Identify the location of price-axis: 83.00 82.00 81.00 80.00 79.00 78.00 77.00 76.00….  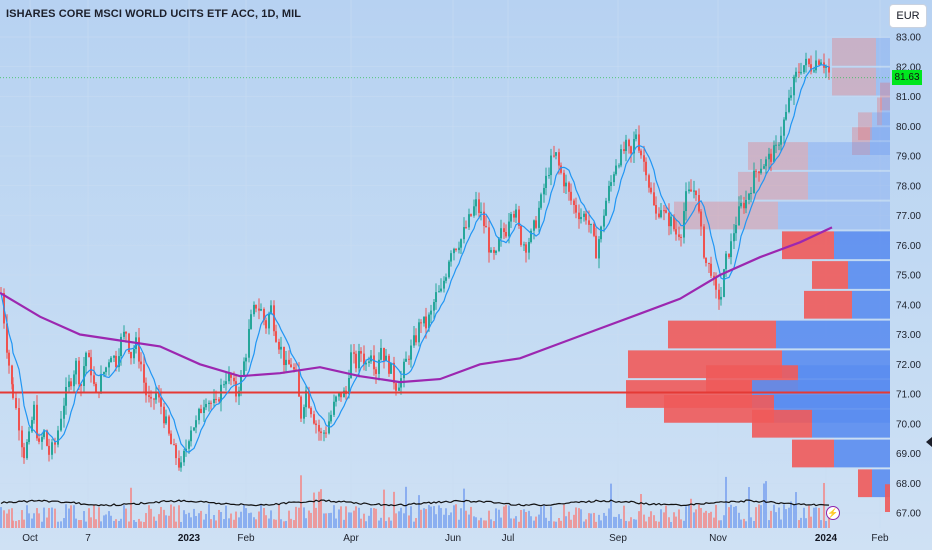
(908, 276).